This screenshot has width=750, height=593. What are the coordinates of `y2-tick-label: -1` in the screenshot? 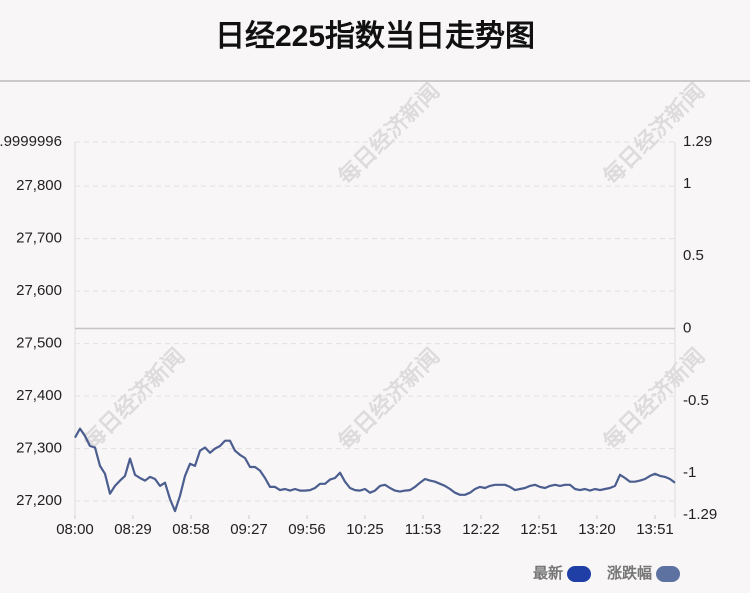 It's located at (689, 472).